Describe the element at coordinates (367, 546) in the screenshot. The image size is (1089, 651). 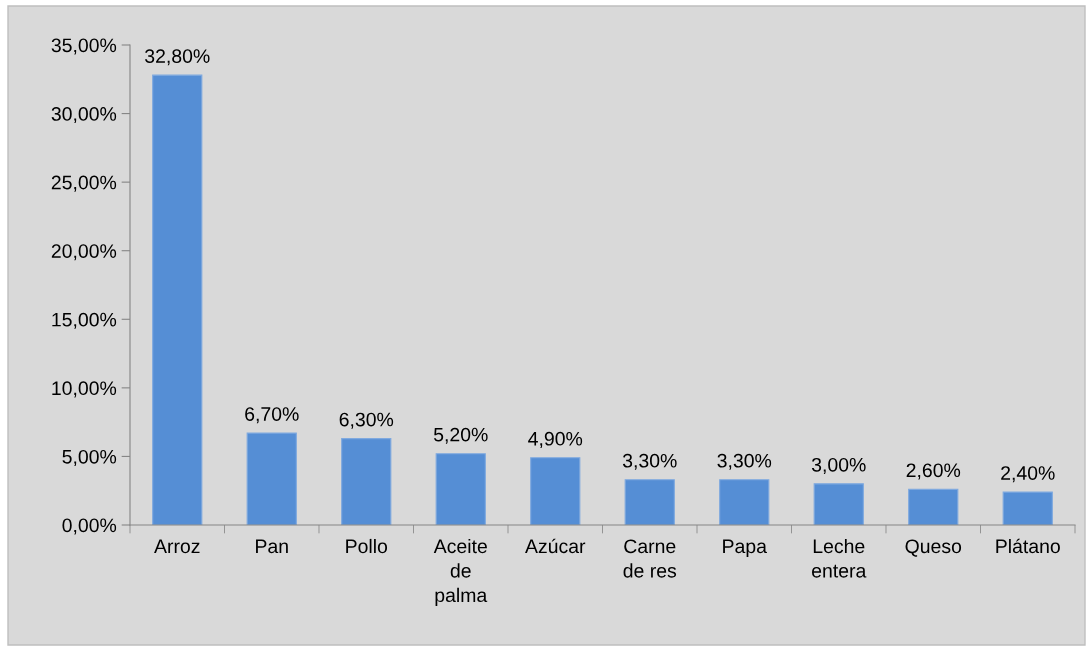
I see `x-tick-label: Pollo` at that location.